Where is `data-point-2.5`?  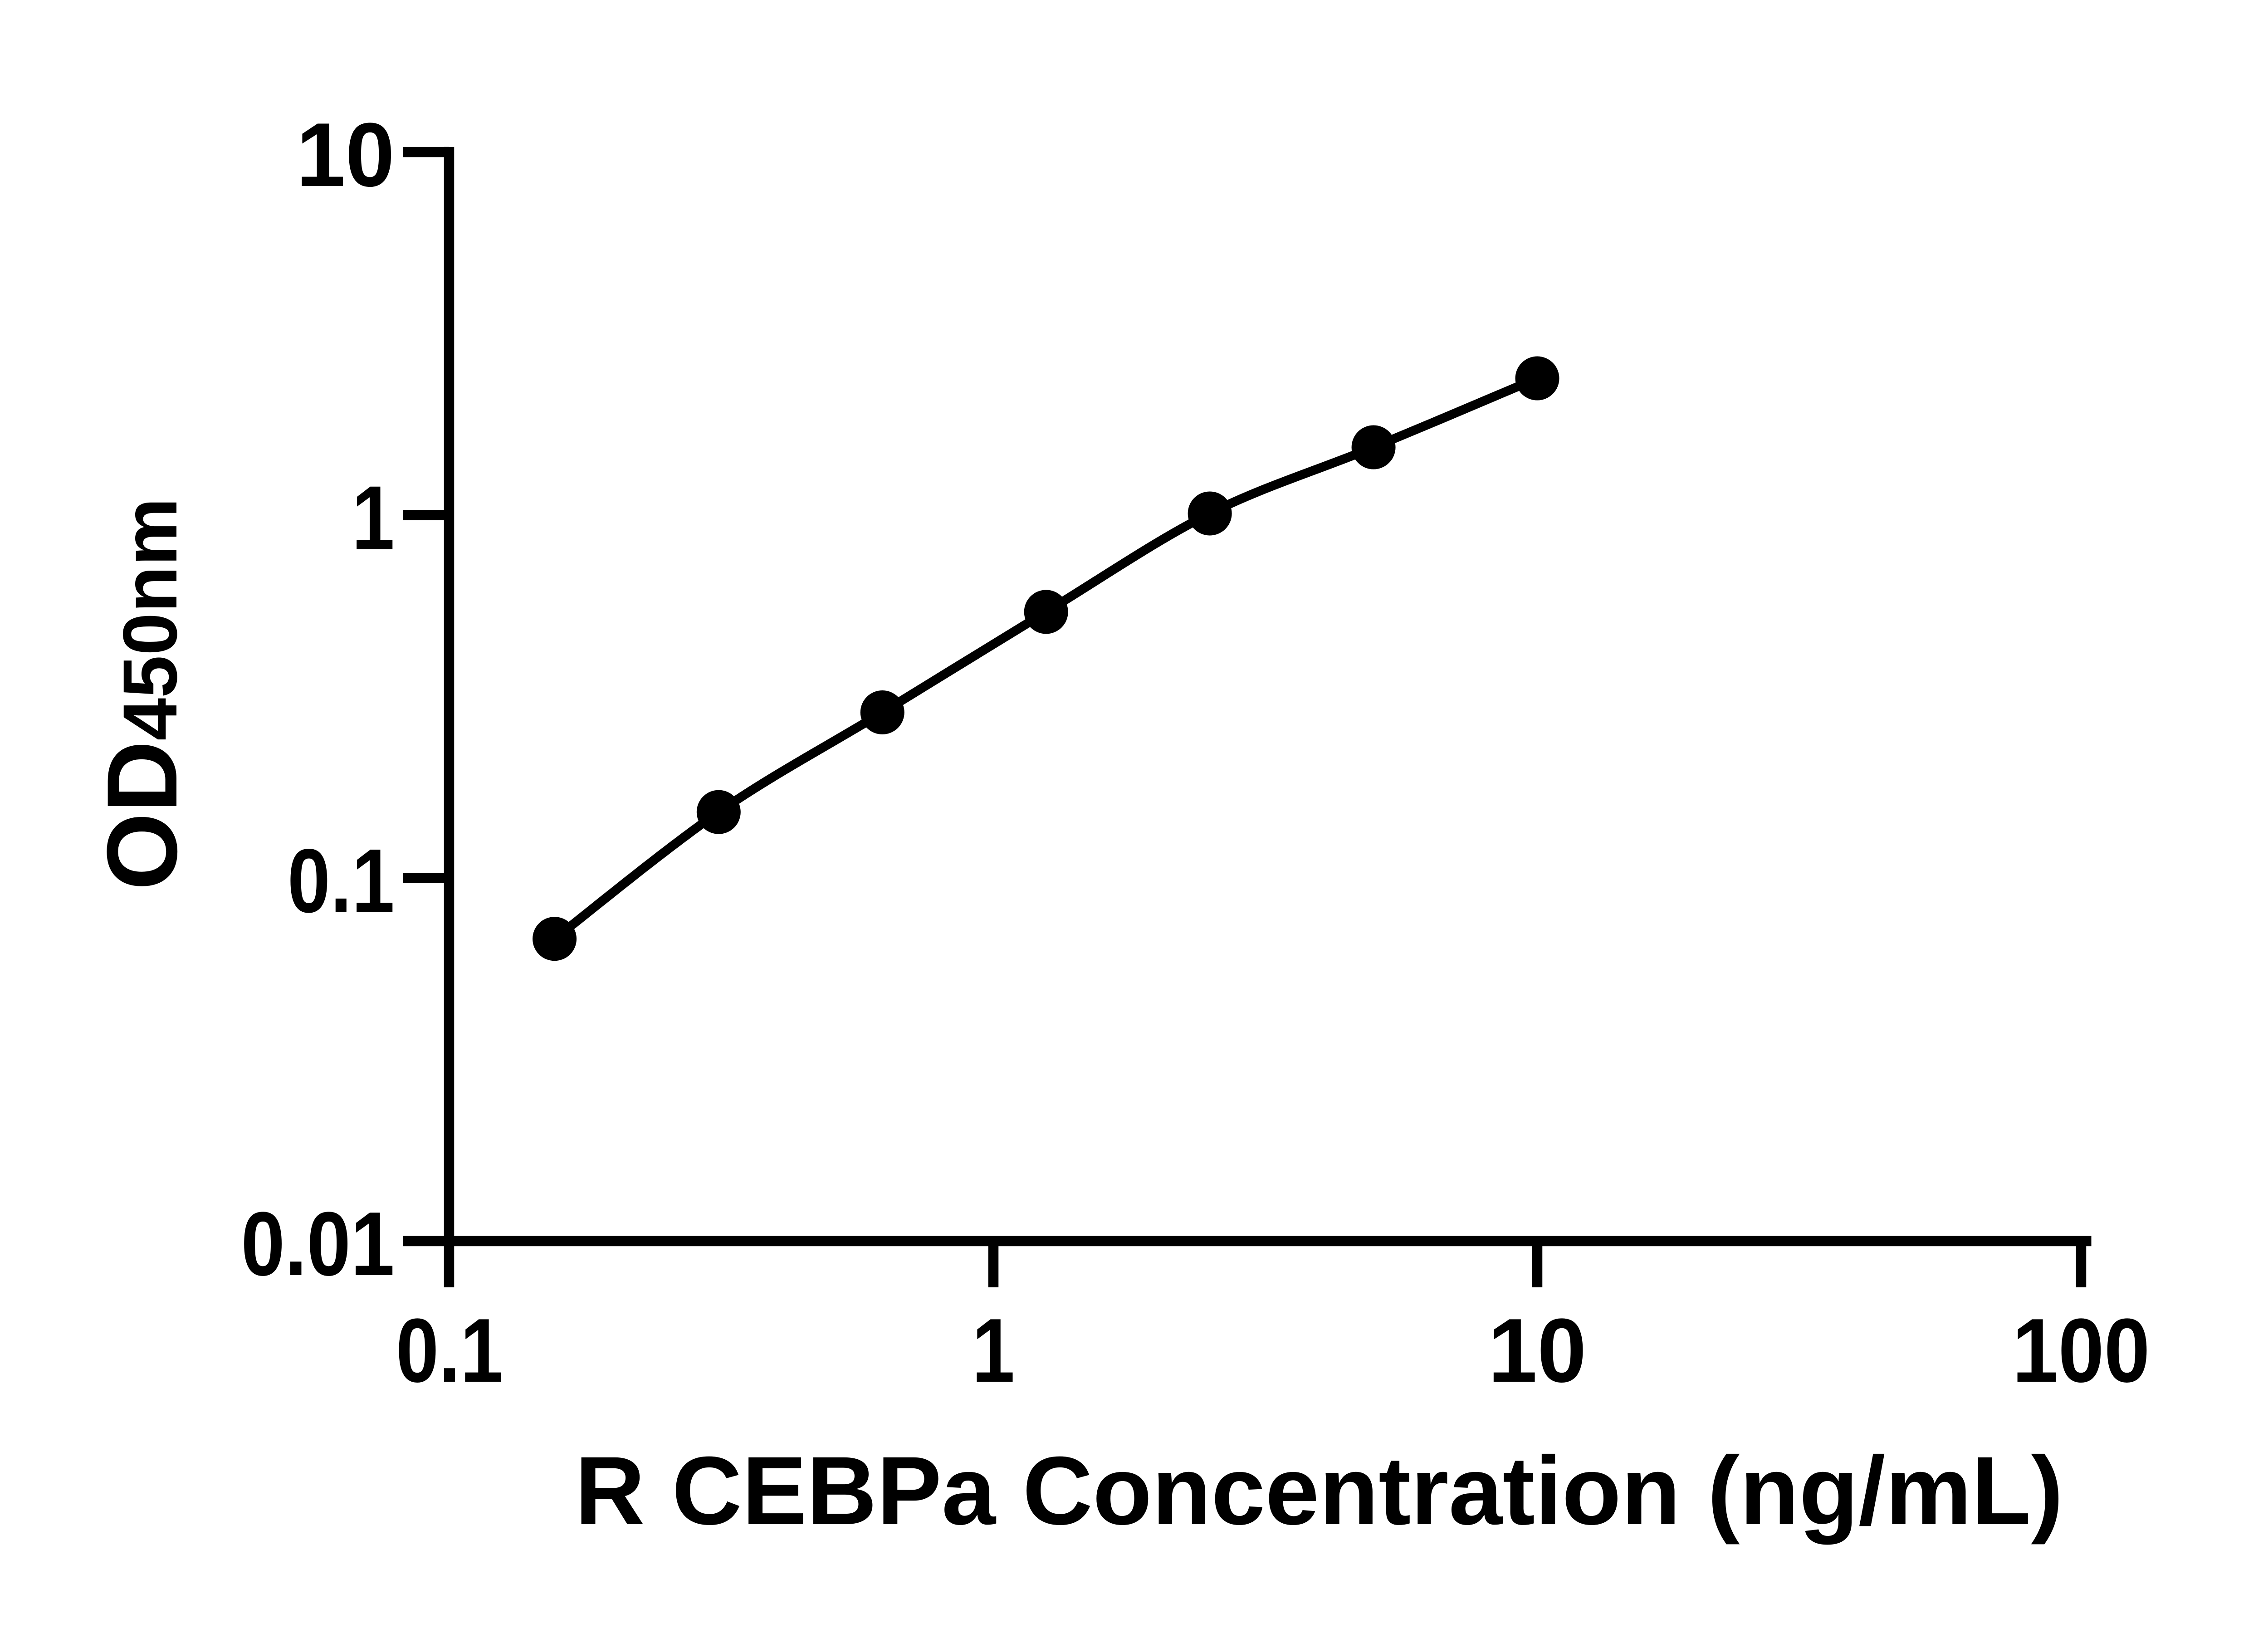 data-point-2.5 is located at coordinates (1210, 513).